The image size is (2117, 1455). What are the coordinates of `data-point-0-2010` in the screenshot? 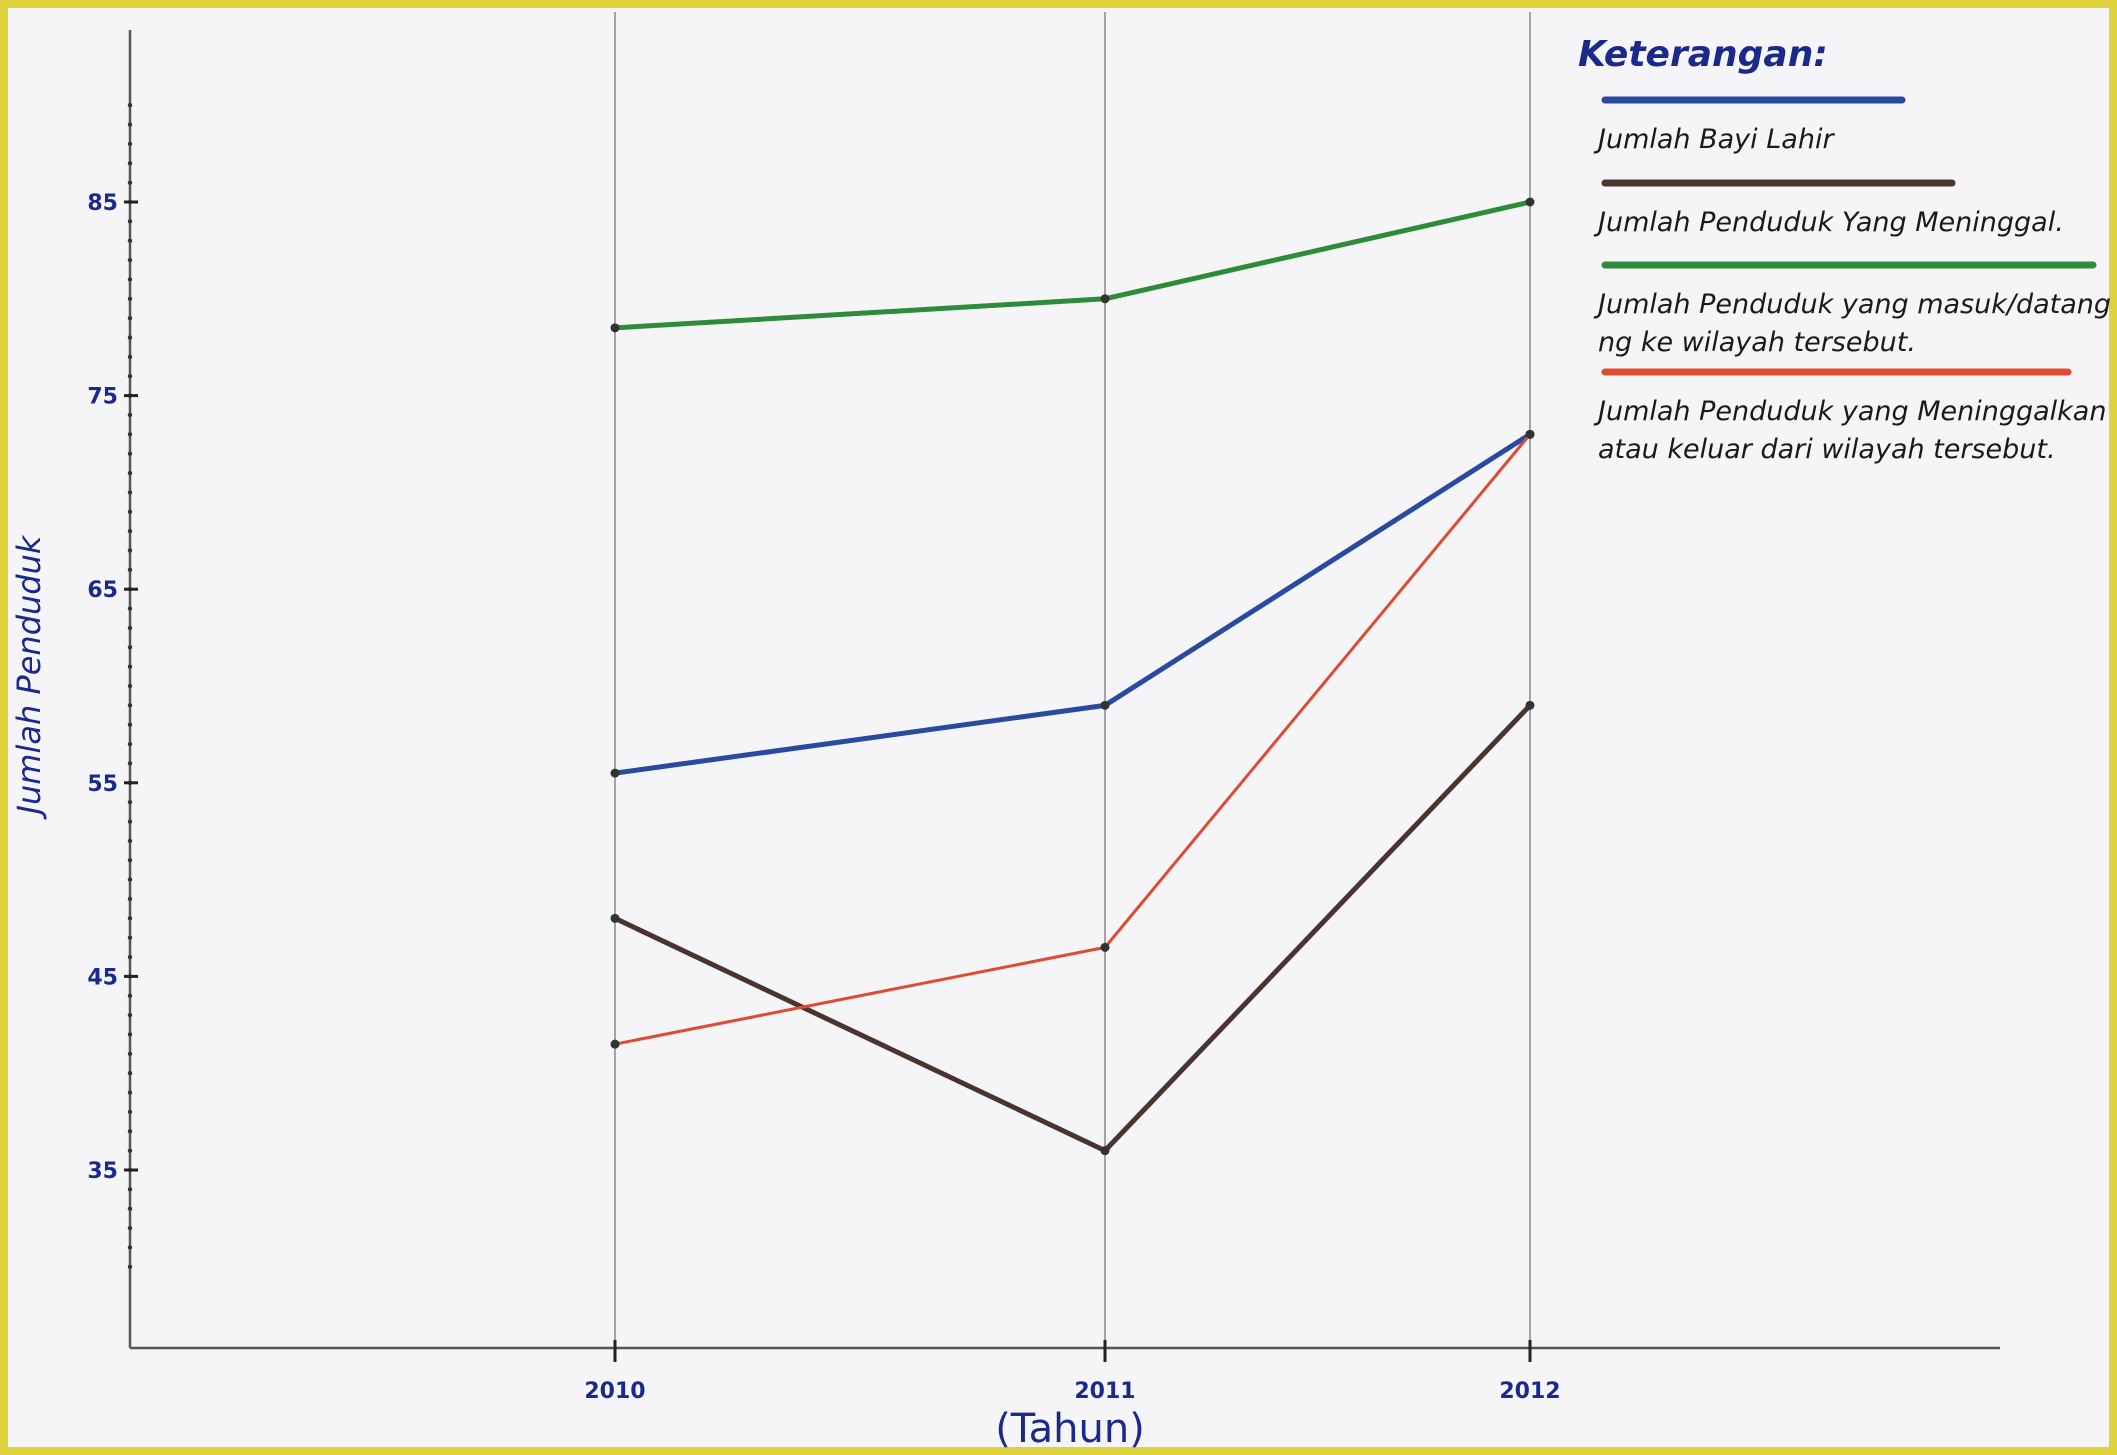 It's located at (615, 773).